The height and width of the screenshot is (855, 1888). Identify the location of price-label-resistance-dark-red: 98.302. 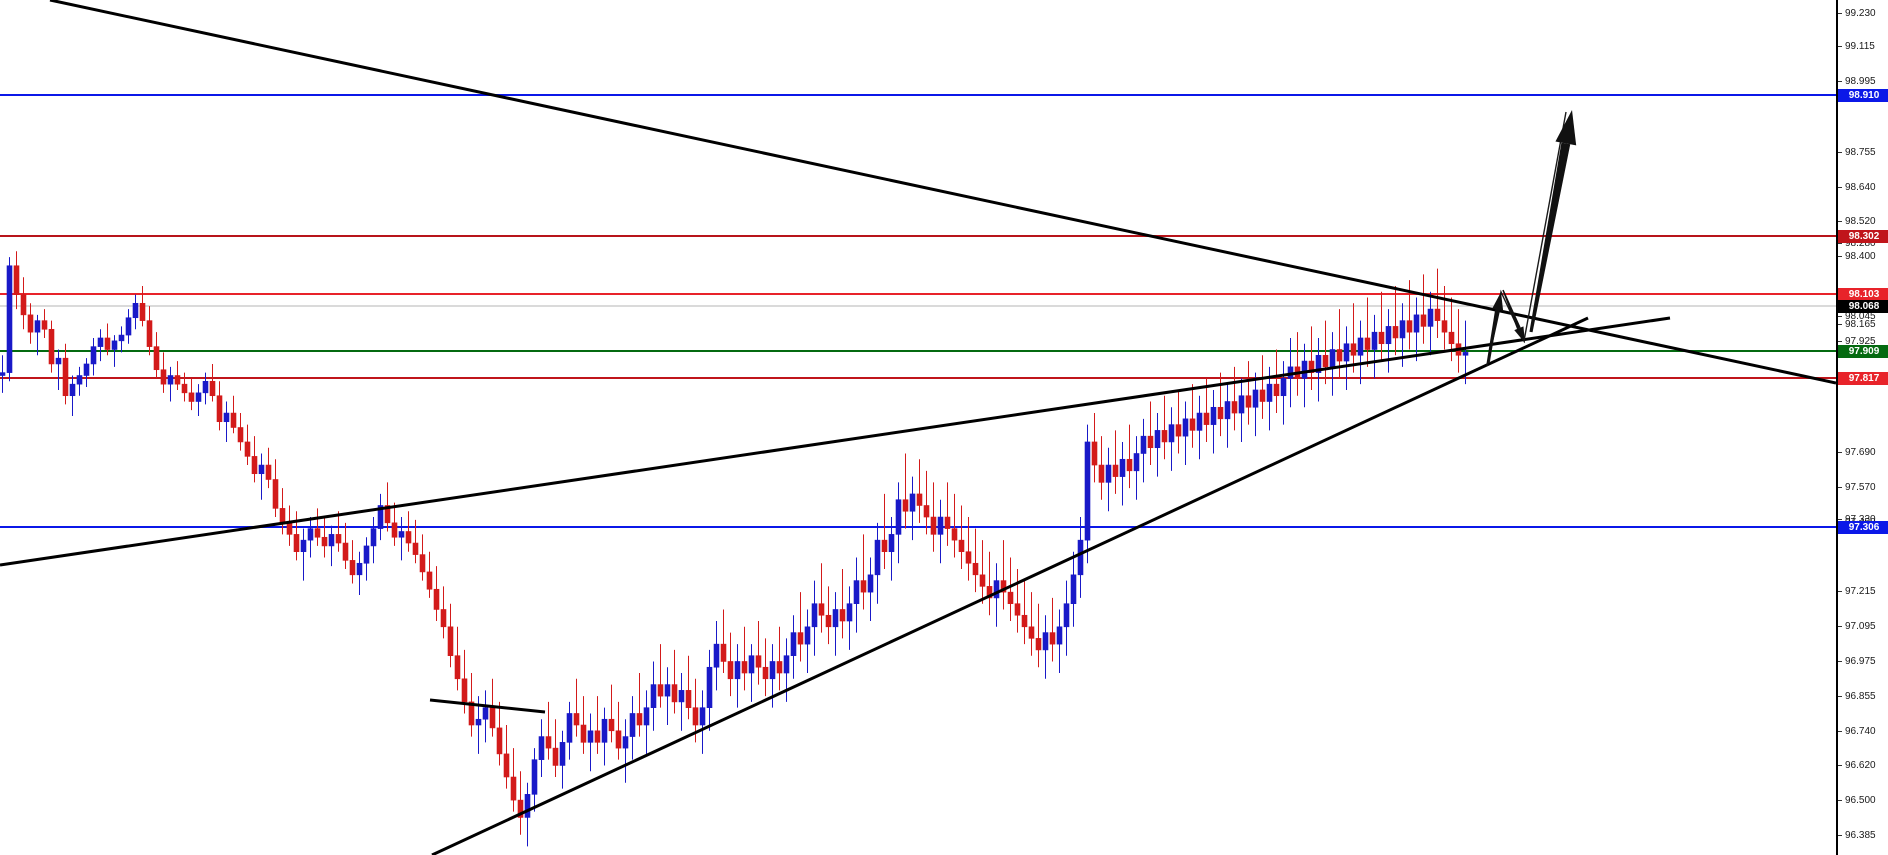
(1863, 236).